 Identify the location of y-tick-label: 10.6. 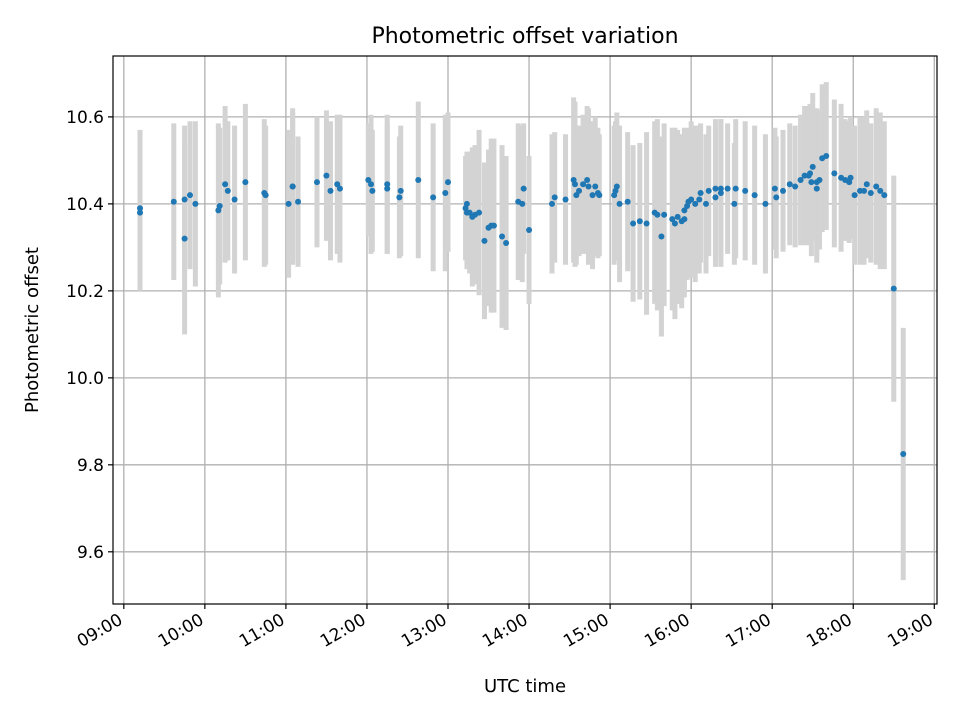
(85, 118).